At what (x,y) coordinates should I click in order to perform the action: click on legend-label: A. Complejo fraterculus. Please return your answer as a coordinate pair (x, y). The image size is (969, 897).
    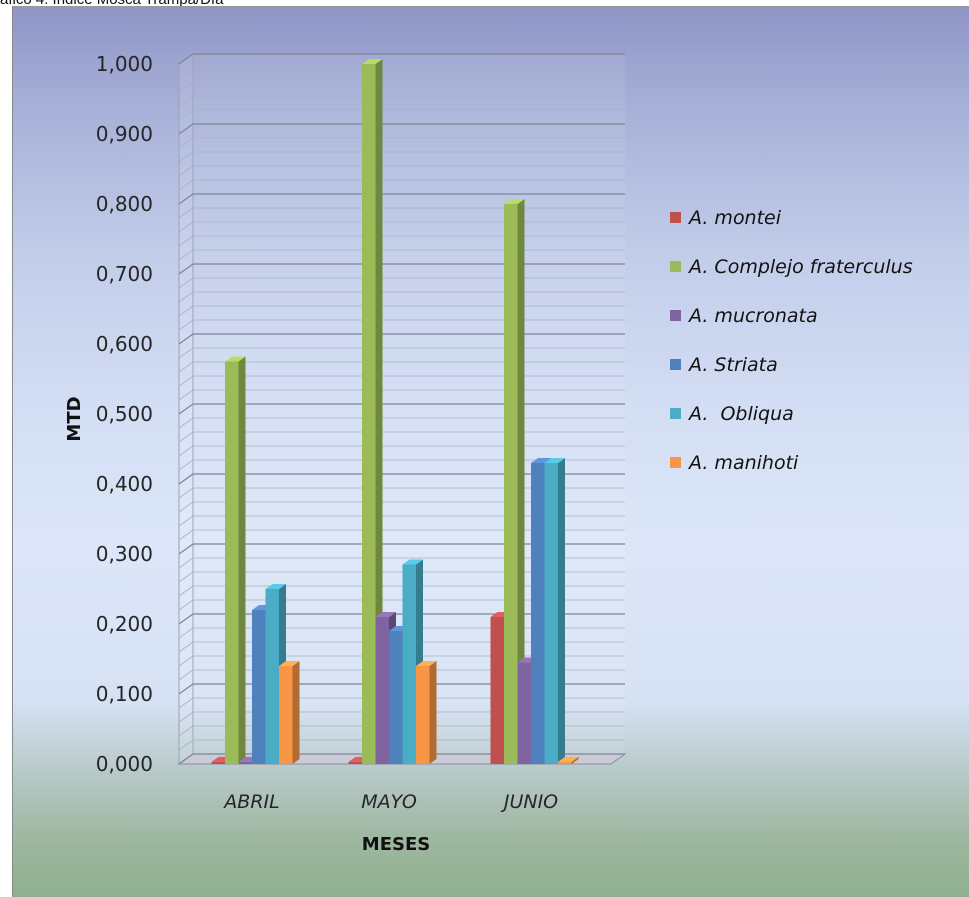
    Looking at the image, I should click on (800, 267).